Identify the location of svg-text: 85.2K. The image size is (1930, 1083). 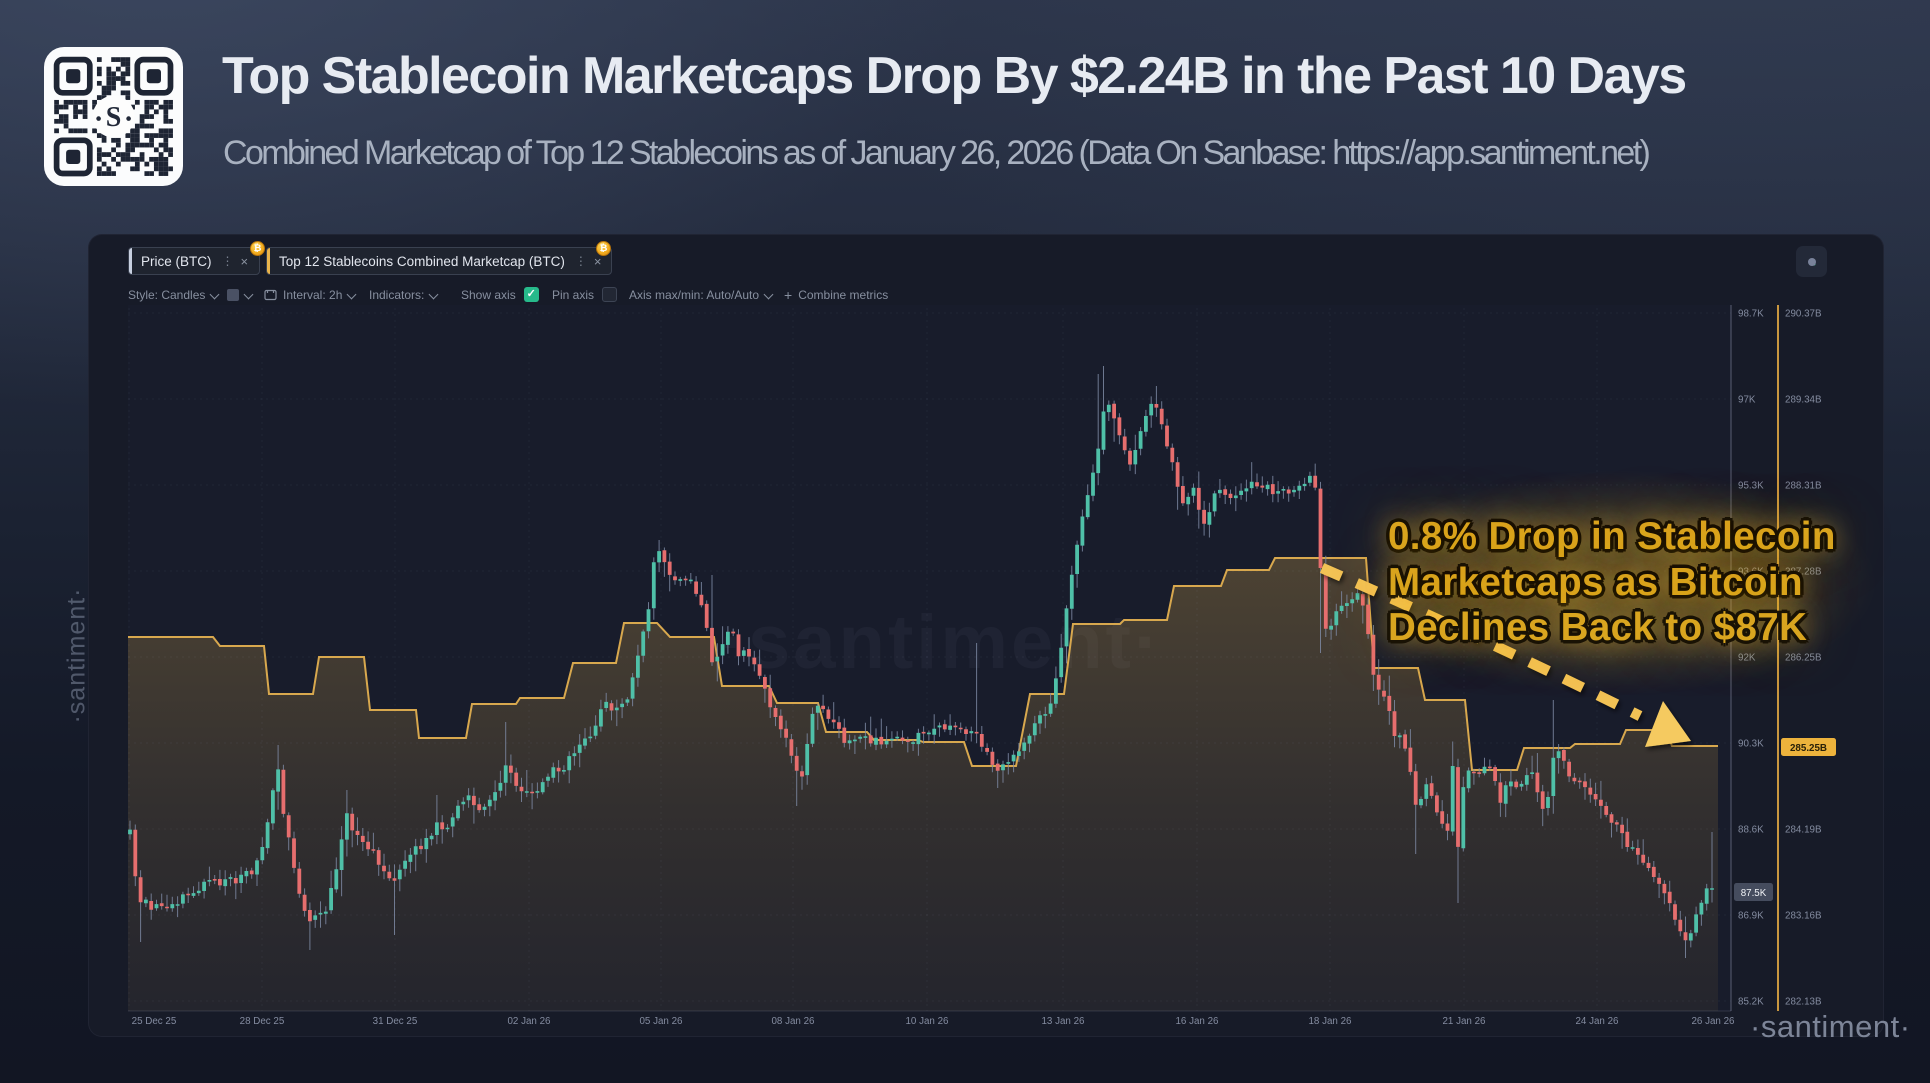
(1751, 1002).